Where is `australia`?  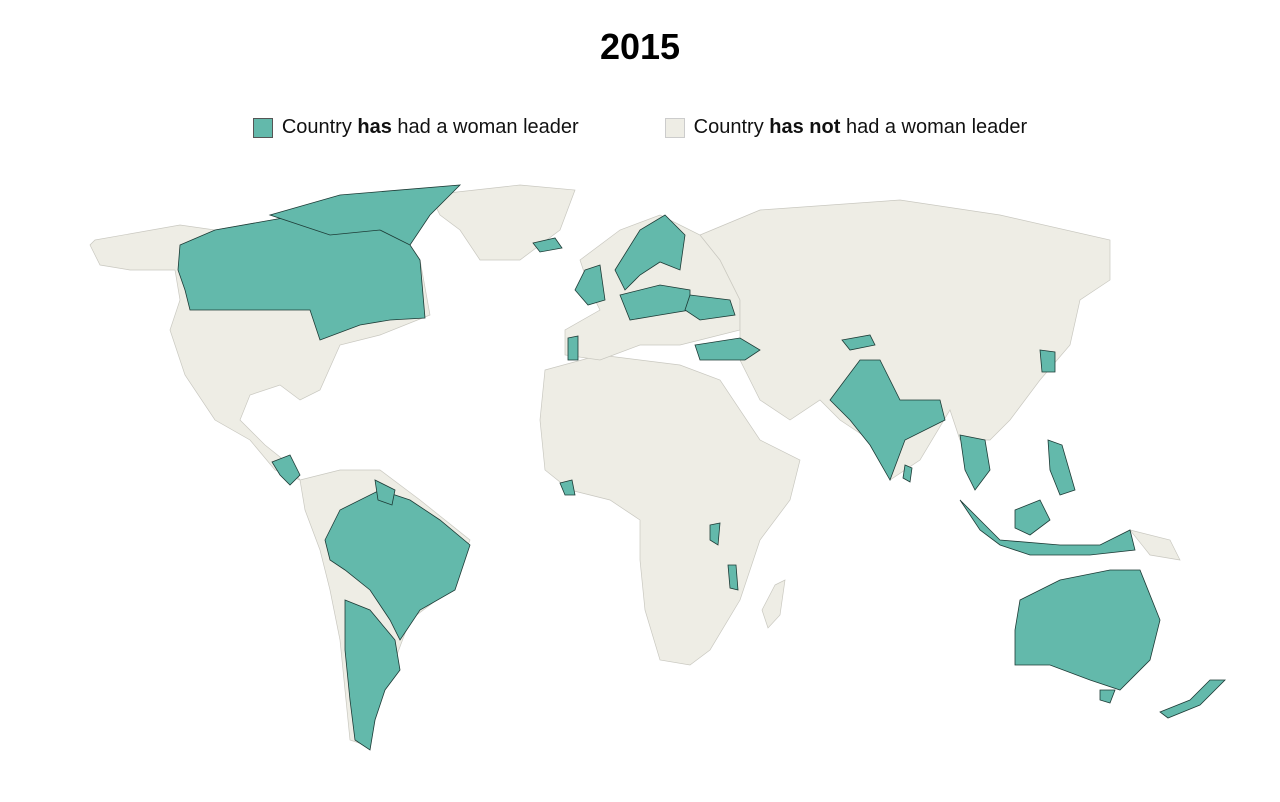
australia is located at coordinates (1087, 630).